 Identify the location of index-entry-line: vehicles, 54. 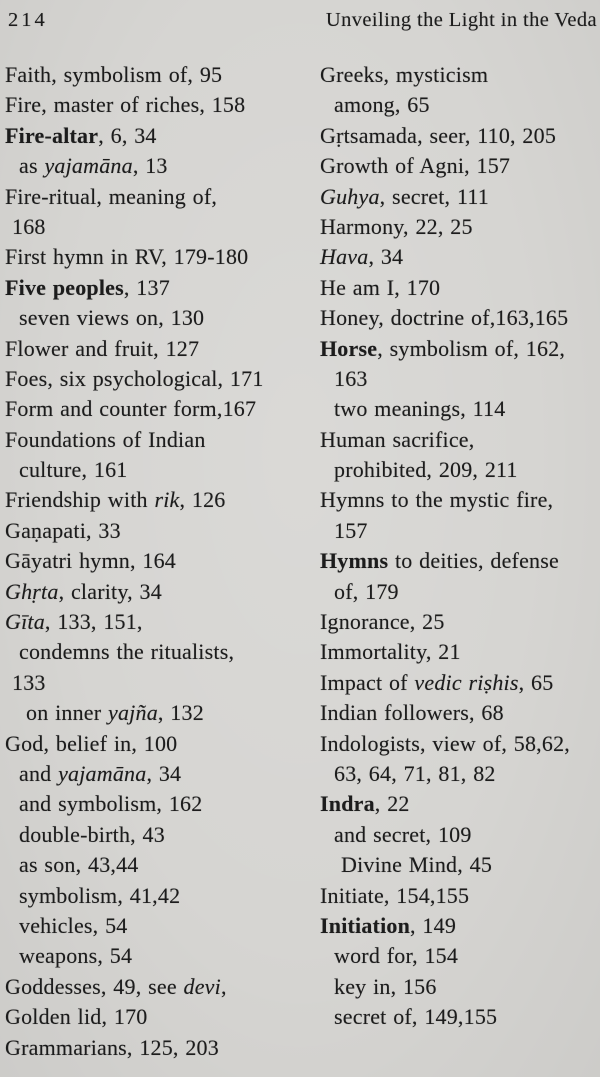
(160, 926).